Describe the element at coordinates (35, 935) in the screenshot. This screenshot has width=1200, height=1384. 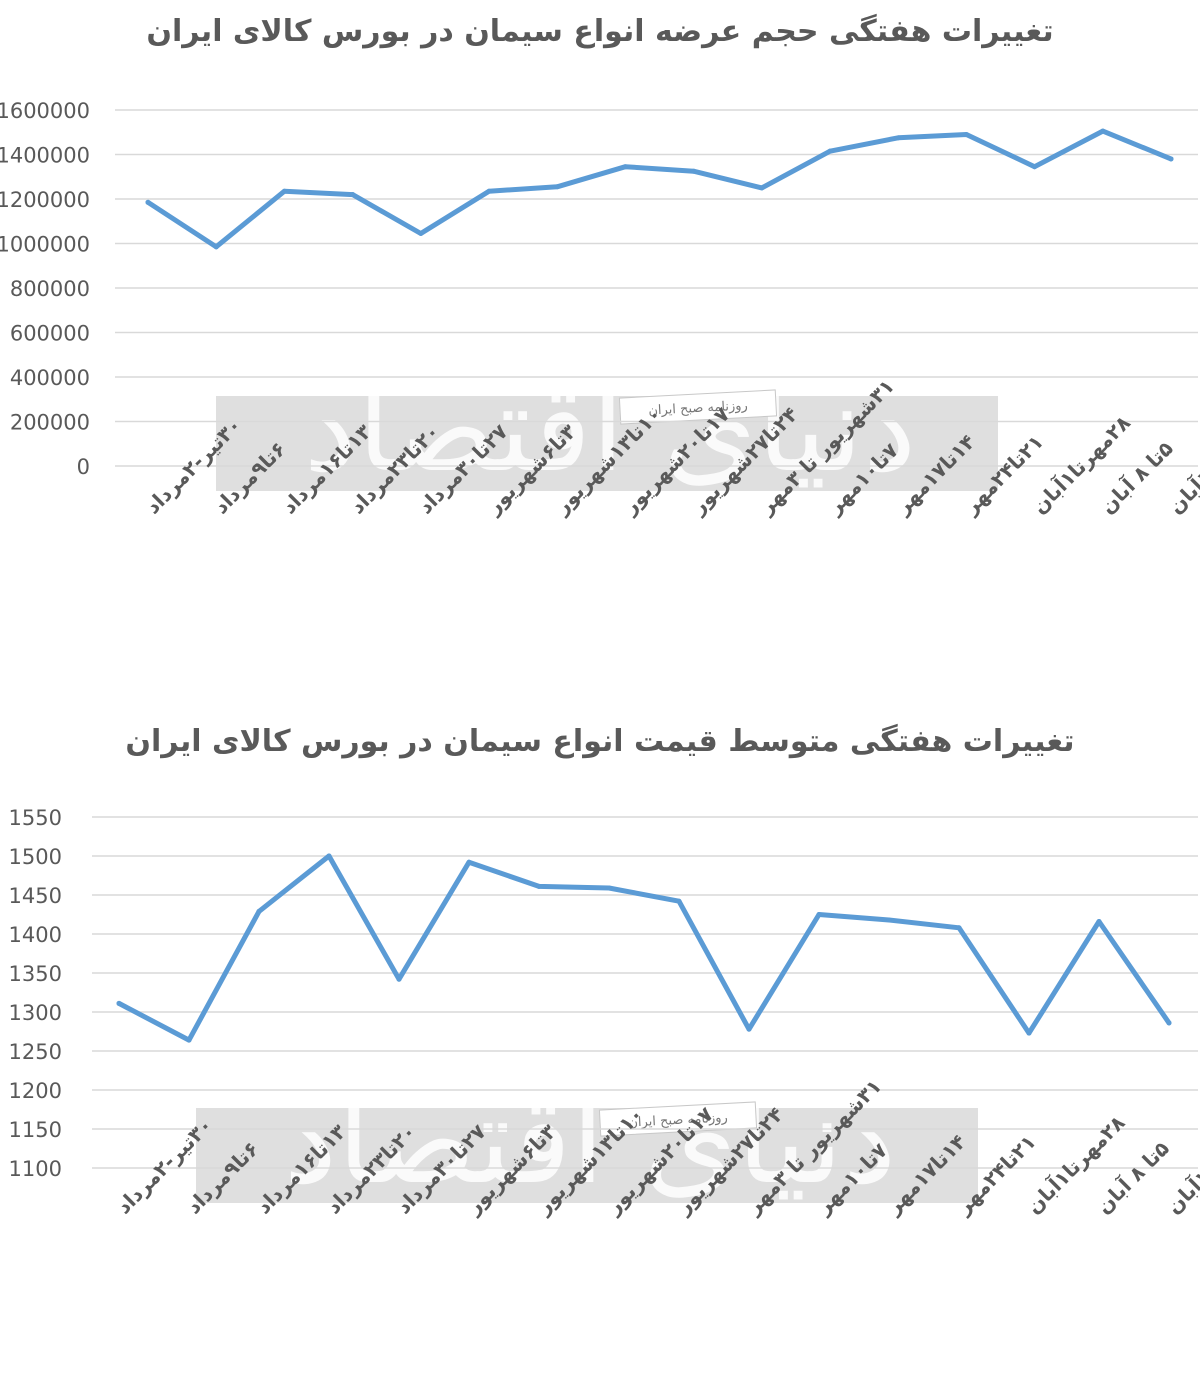
I see `y-tick-label: 1400` at that location.